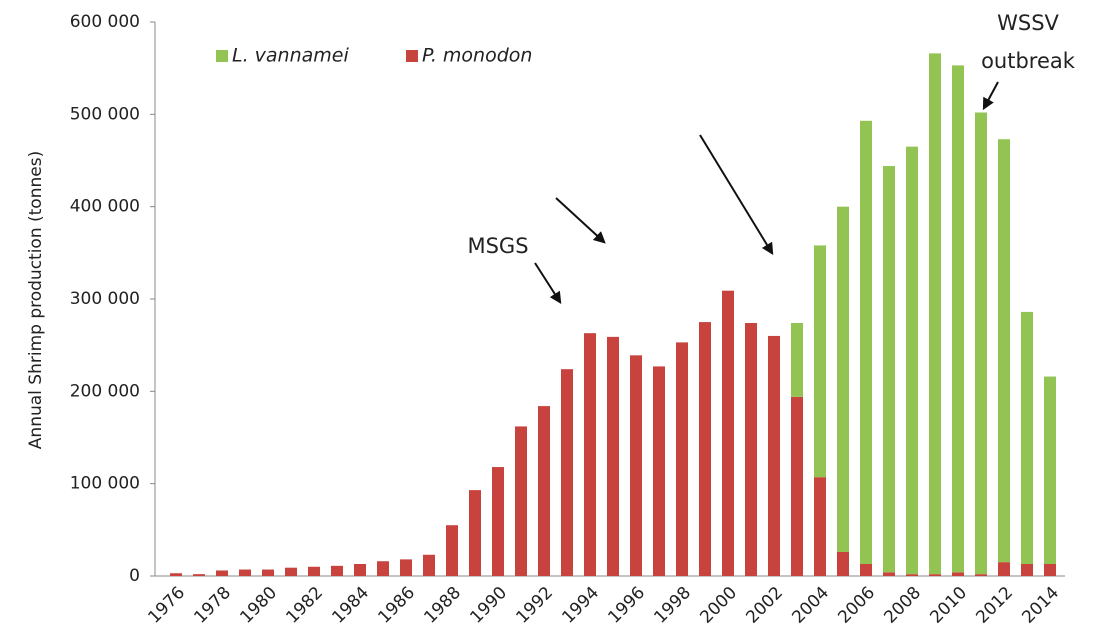 This screenshot has width=1097, height=639. I want to click on y-tick-label: 600 000, so click(105, 22).